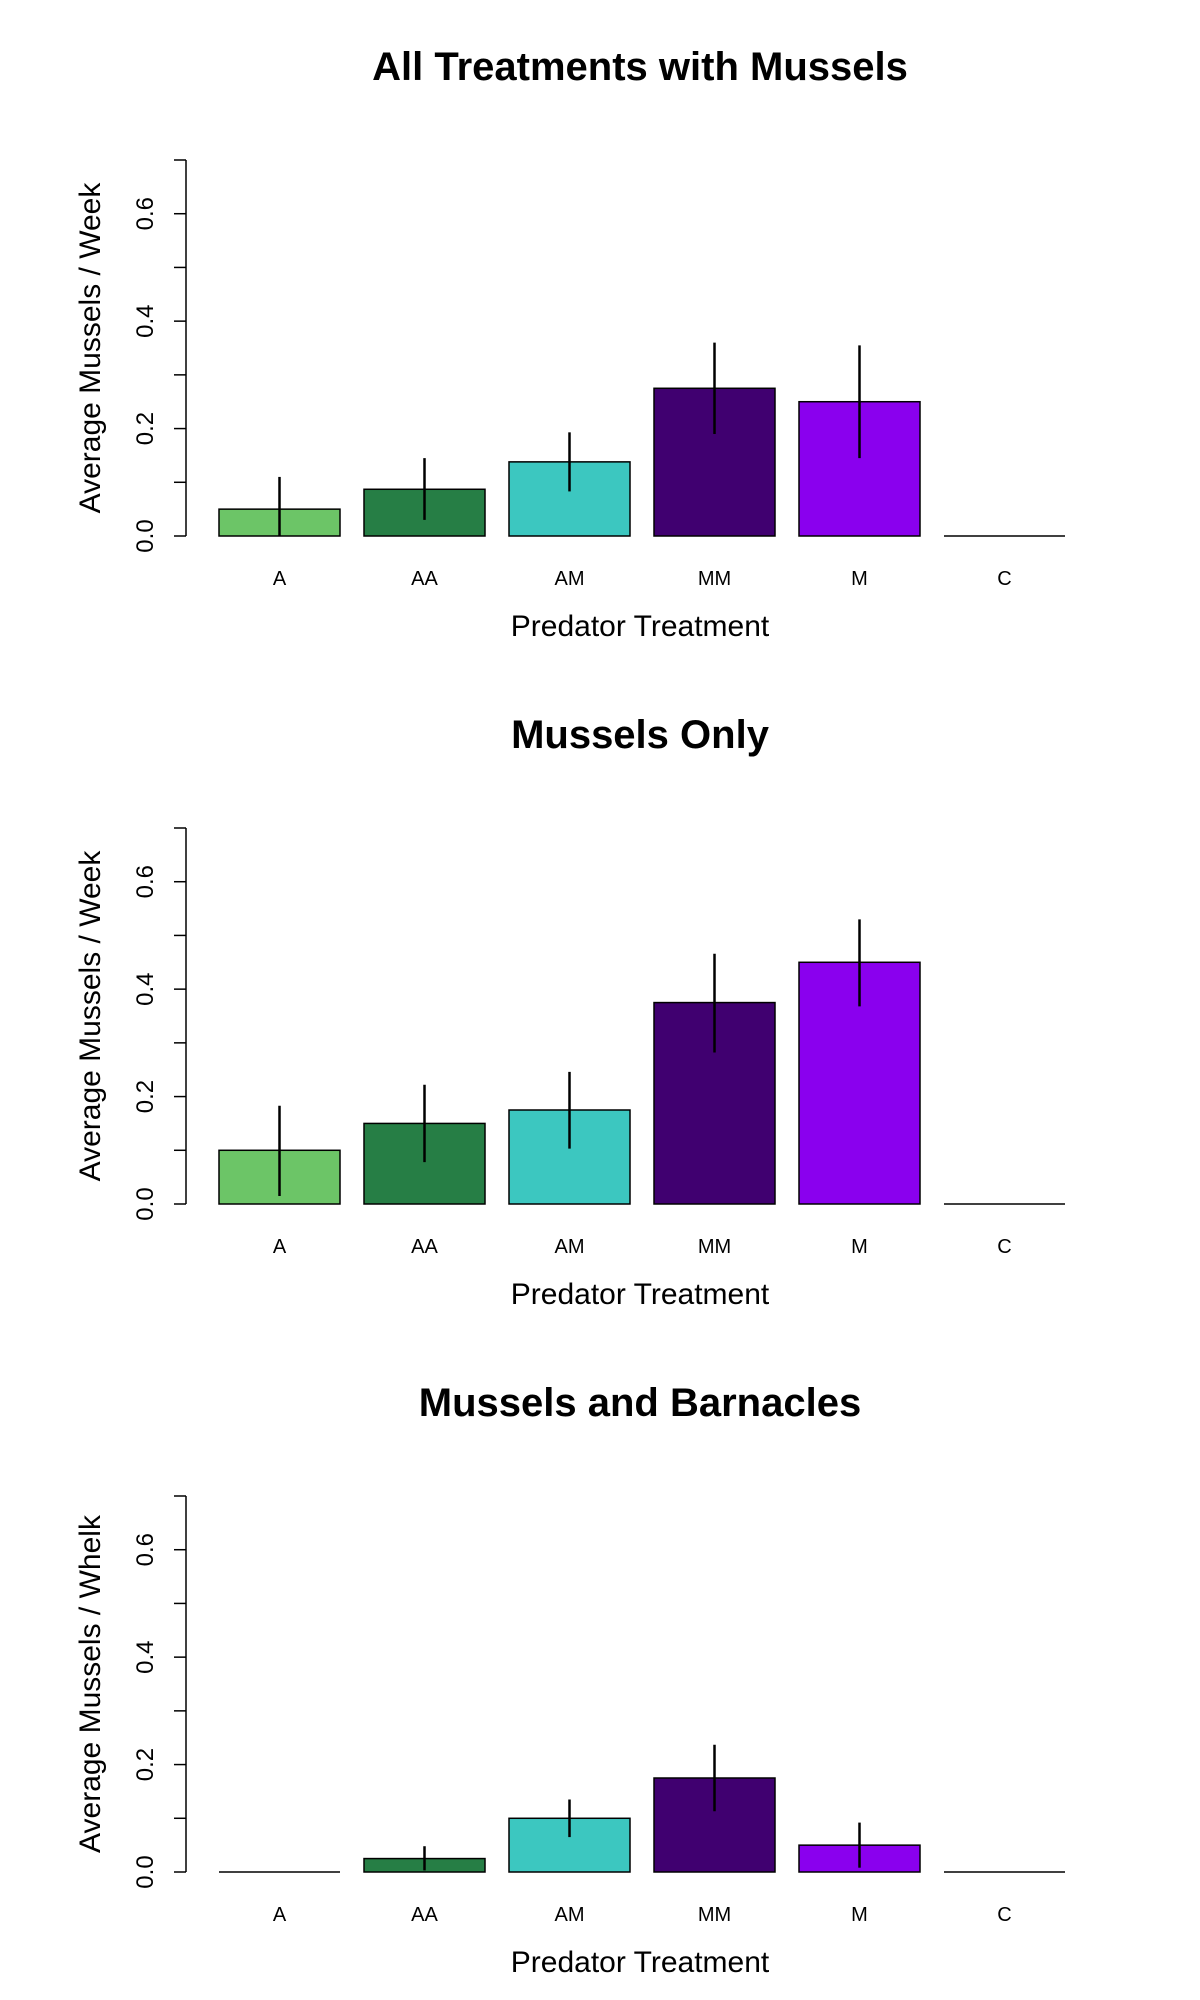 This screenshot has height=2000, width=1200. What do you see at coordinates (640, 67) in the screenshot?
I see `chart-title: All Treatments with Mussels` at bounding box center [640, 67].